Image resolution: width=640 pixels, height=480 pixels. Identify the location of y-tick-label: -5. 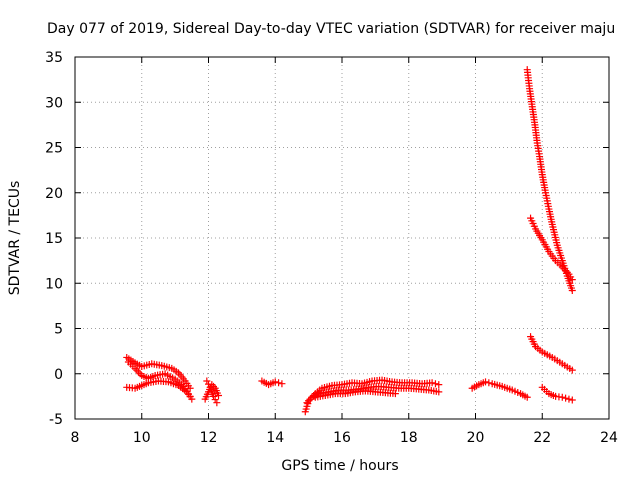
(56, 420).